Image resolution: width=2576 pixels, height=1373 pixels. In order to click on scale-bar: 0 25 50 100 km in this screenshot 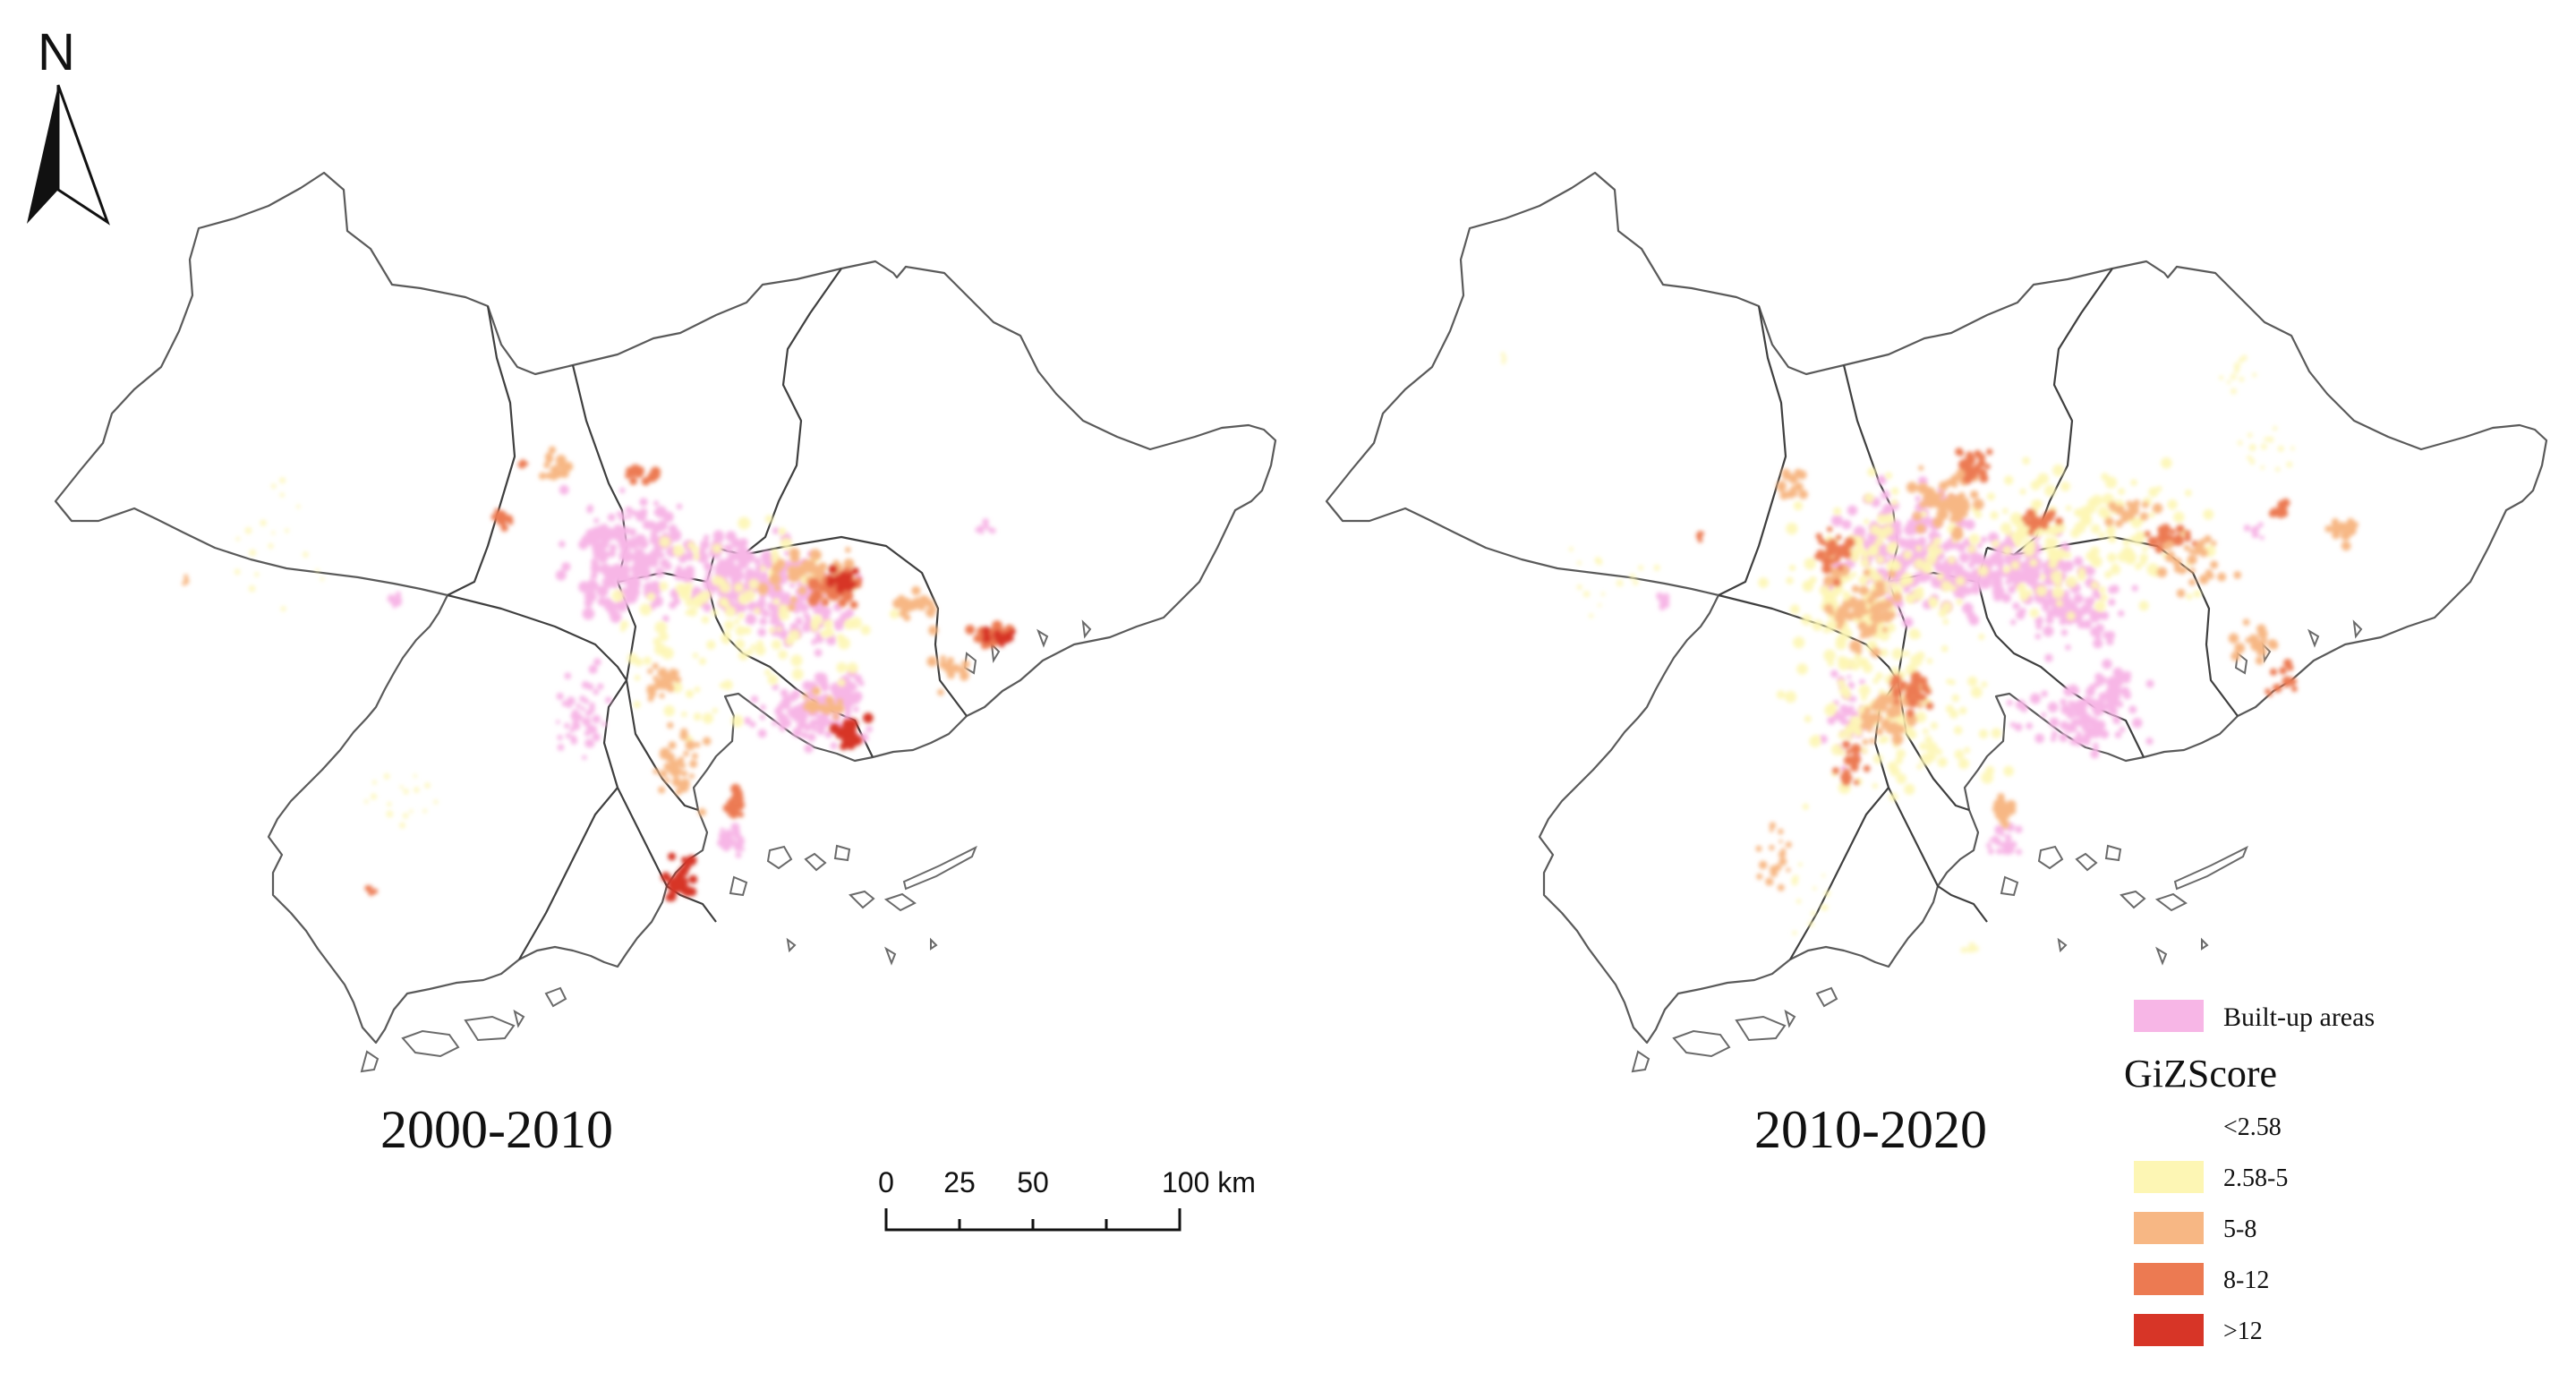, I will do `click(1067, 1199)`.